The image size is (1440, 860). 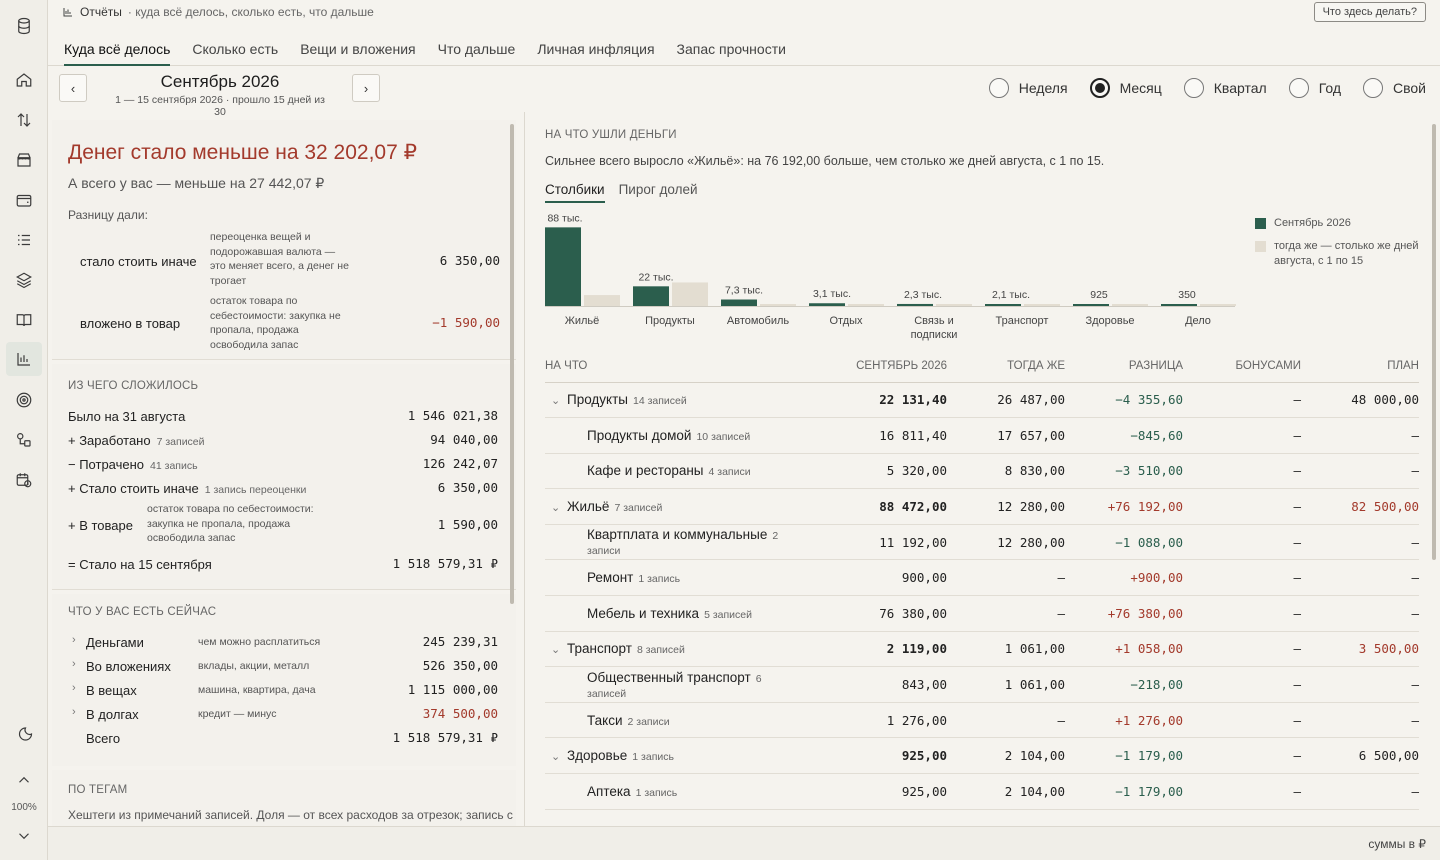 What do you see at coordinates (658, 189) in the screenshot?
I see `tab-pie: Пирог долей` at bounding box center [658, 189].